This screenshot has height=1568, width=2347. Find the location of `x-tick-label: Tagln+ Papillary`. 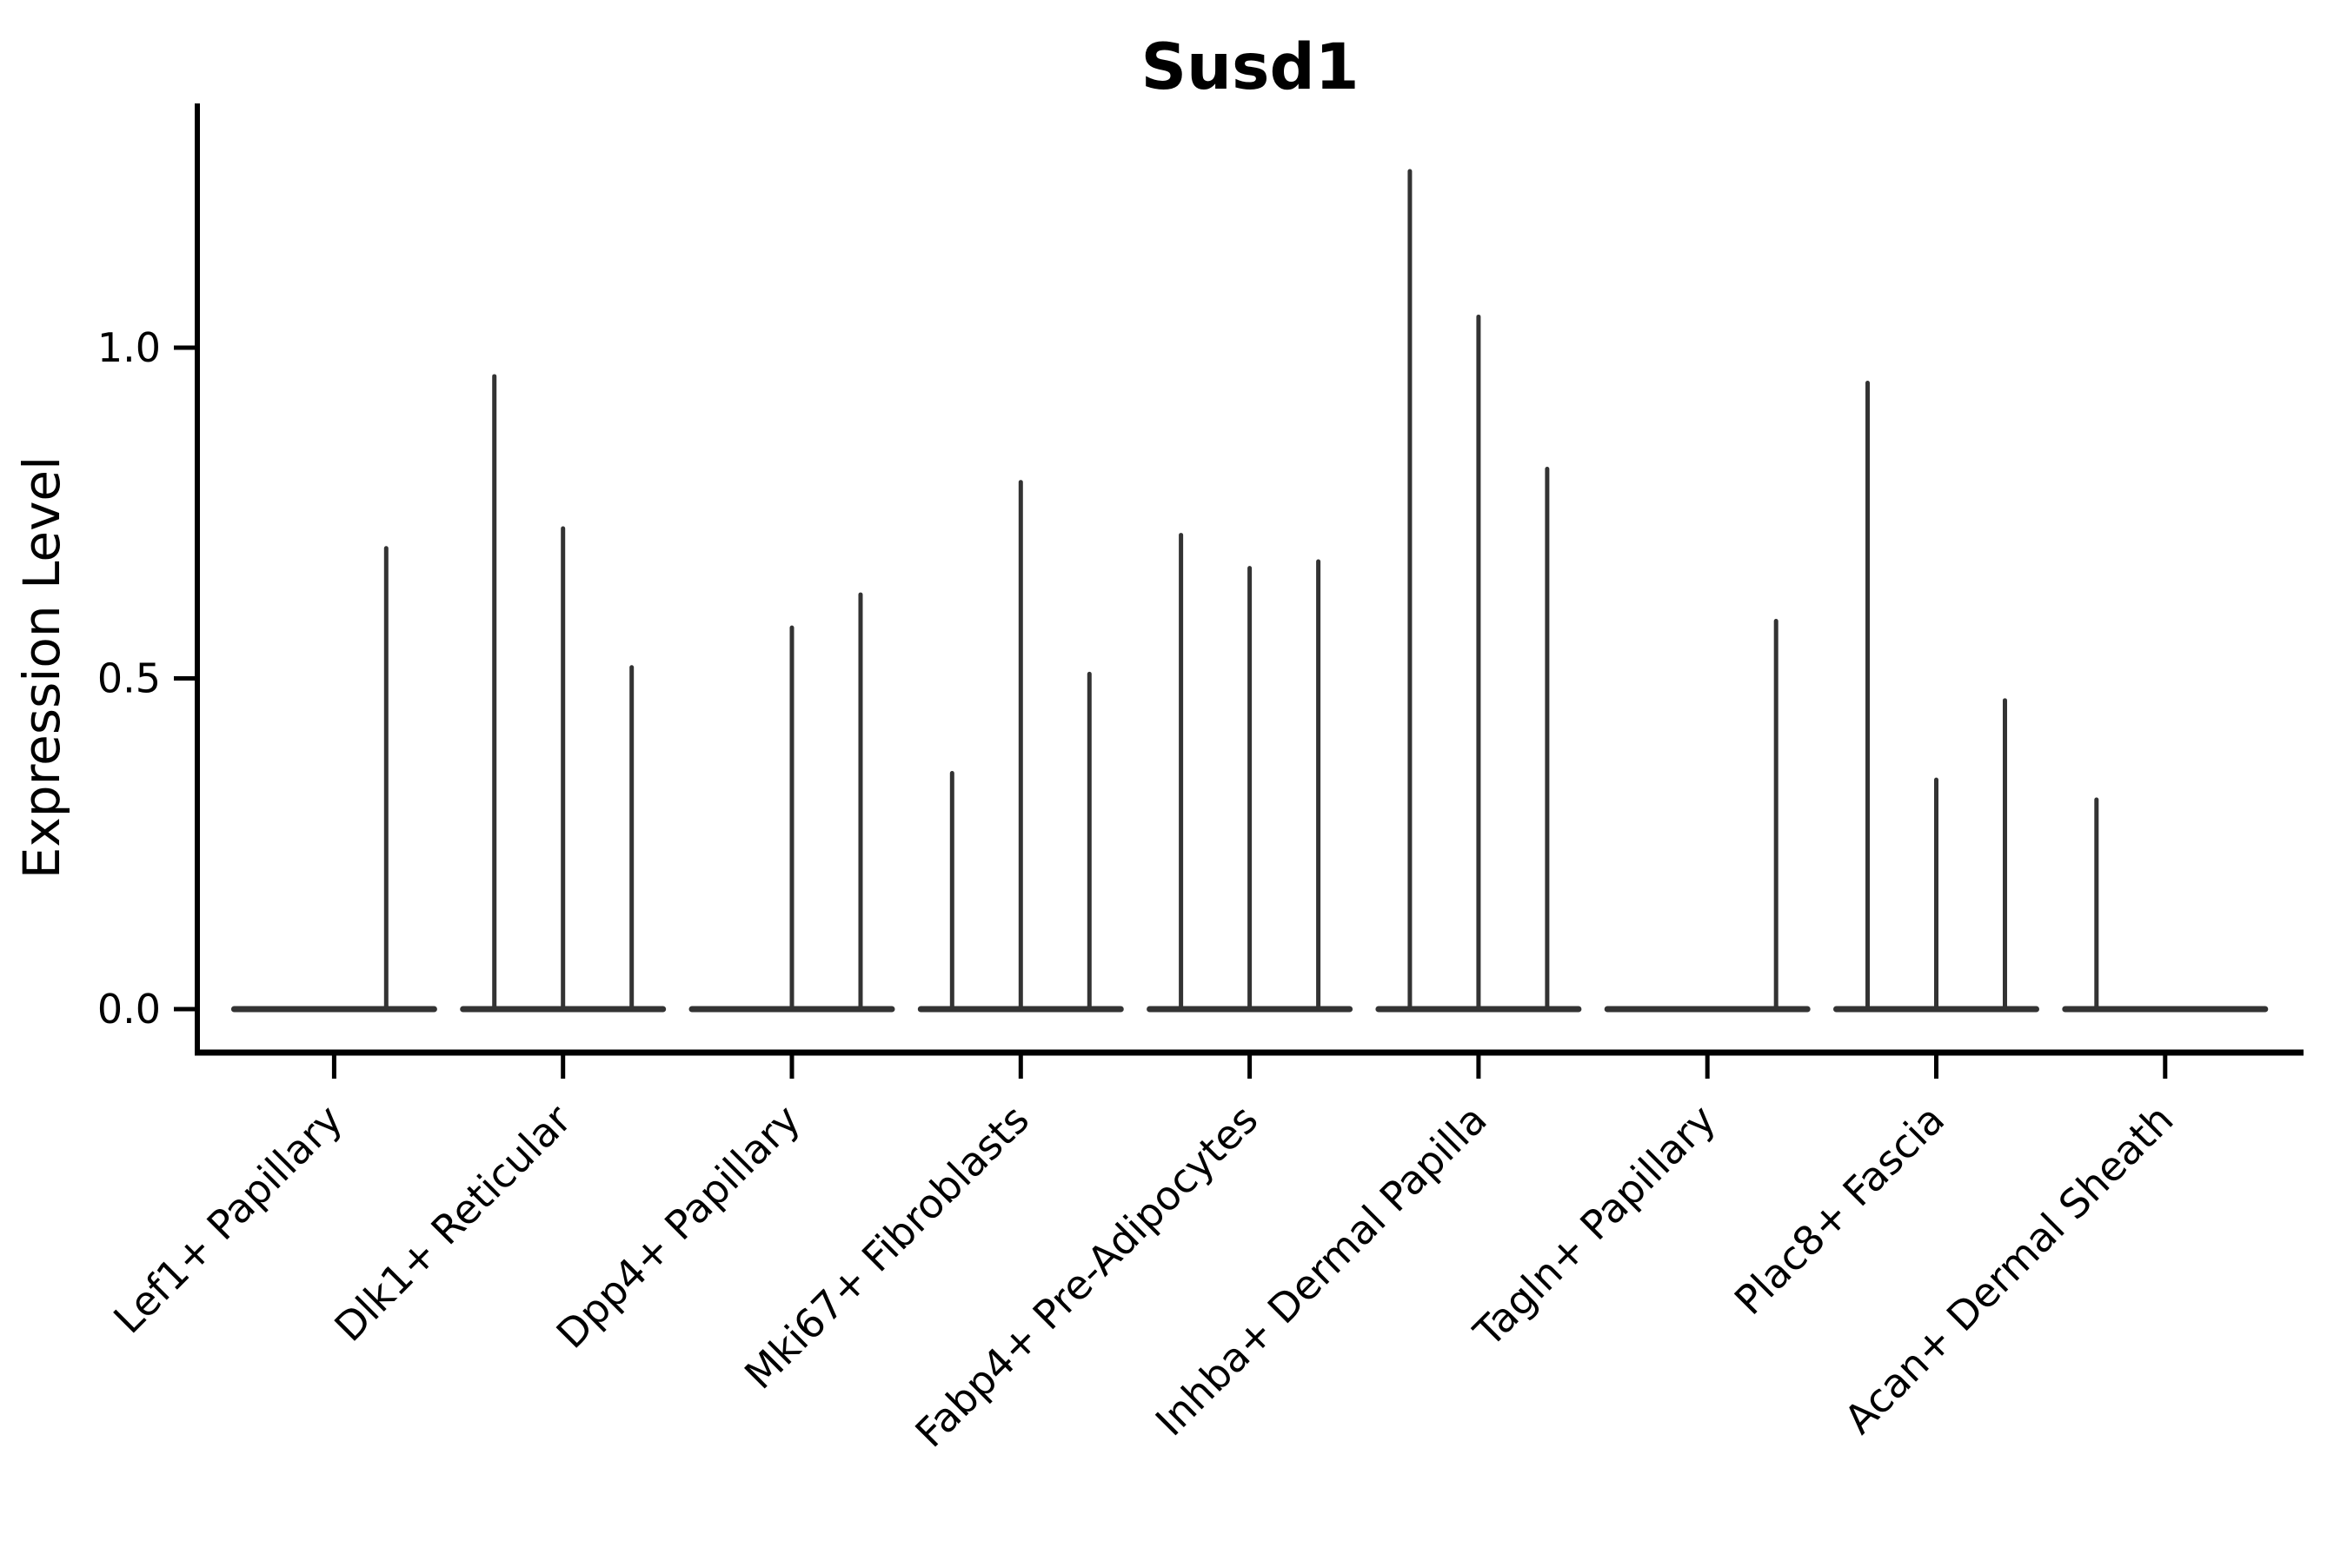

x-tick-label: Tagln+ Papillary is located at coordinates (1594, 1226).